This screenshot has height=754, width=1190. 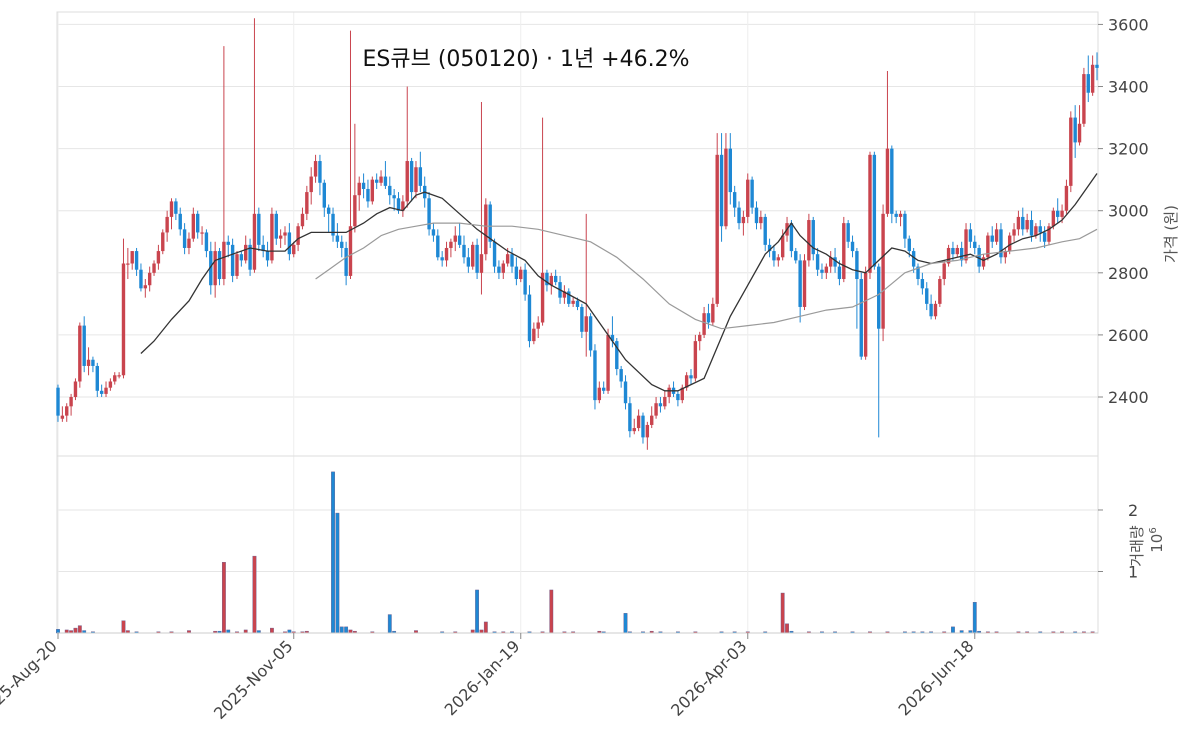 What do you see at coordinates (1133, 571) in the screenshot?
I see `volume-tick-label: 1` at bounding box center [1133, 571].